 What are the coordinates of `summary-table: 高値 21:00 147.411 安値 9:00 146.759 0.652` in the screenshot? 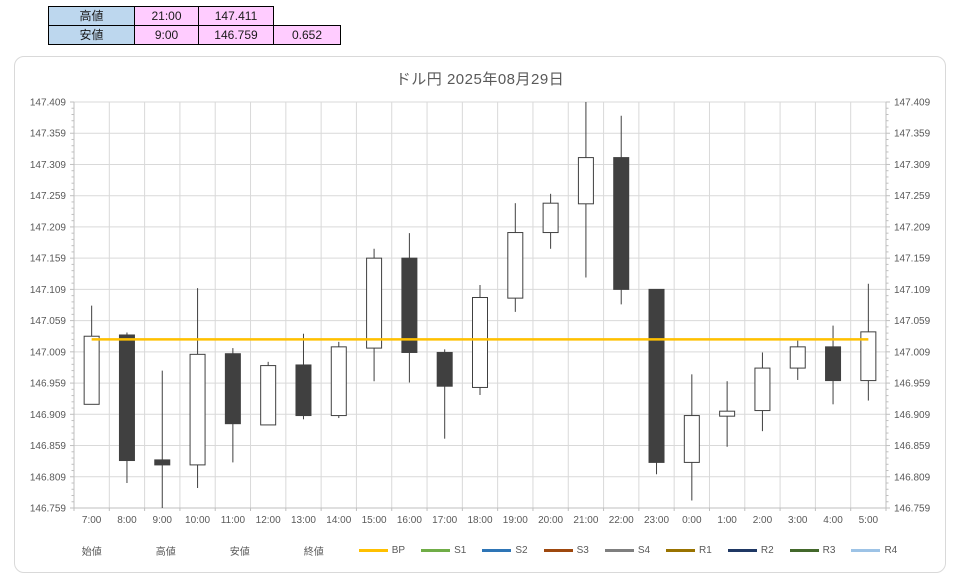 It's located at (194, 25).